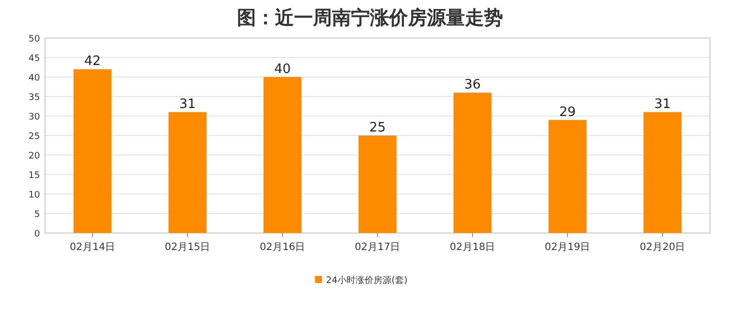 The height and width of the screenshot is (312, 740). Describe the element at coordinates (367, 280) in the screenshot. I see `legend-label: 24小时涨价房源(套)` at that location.